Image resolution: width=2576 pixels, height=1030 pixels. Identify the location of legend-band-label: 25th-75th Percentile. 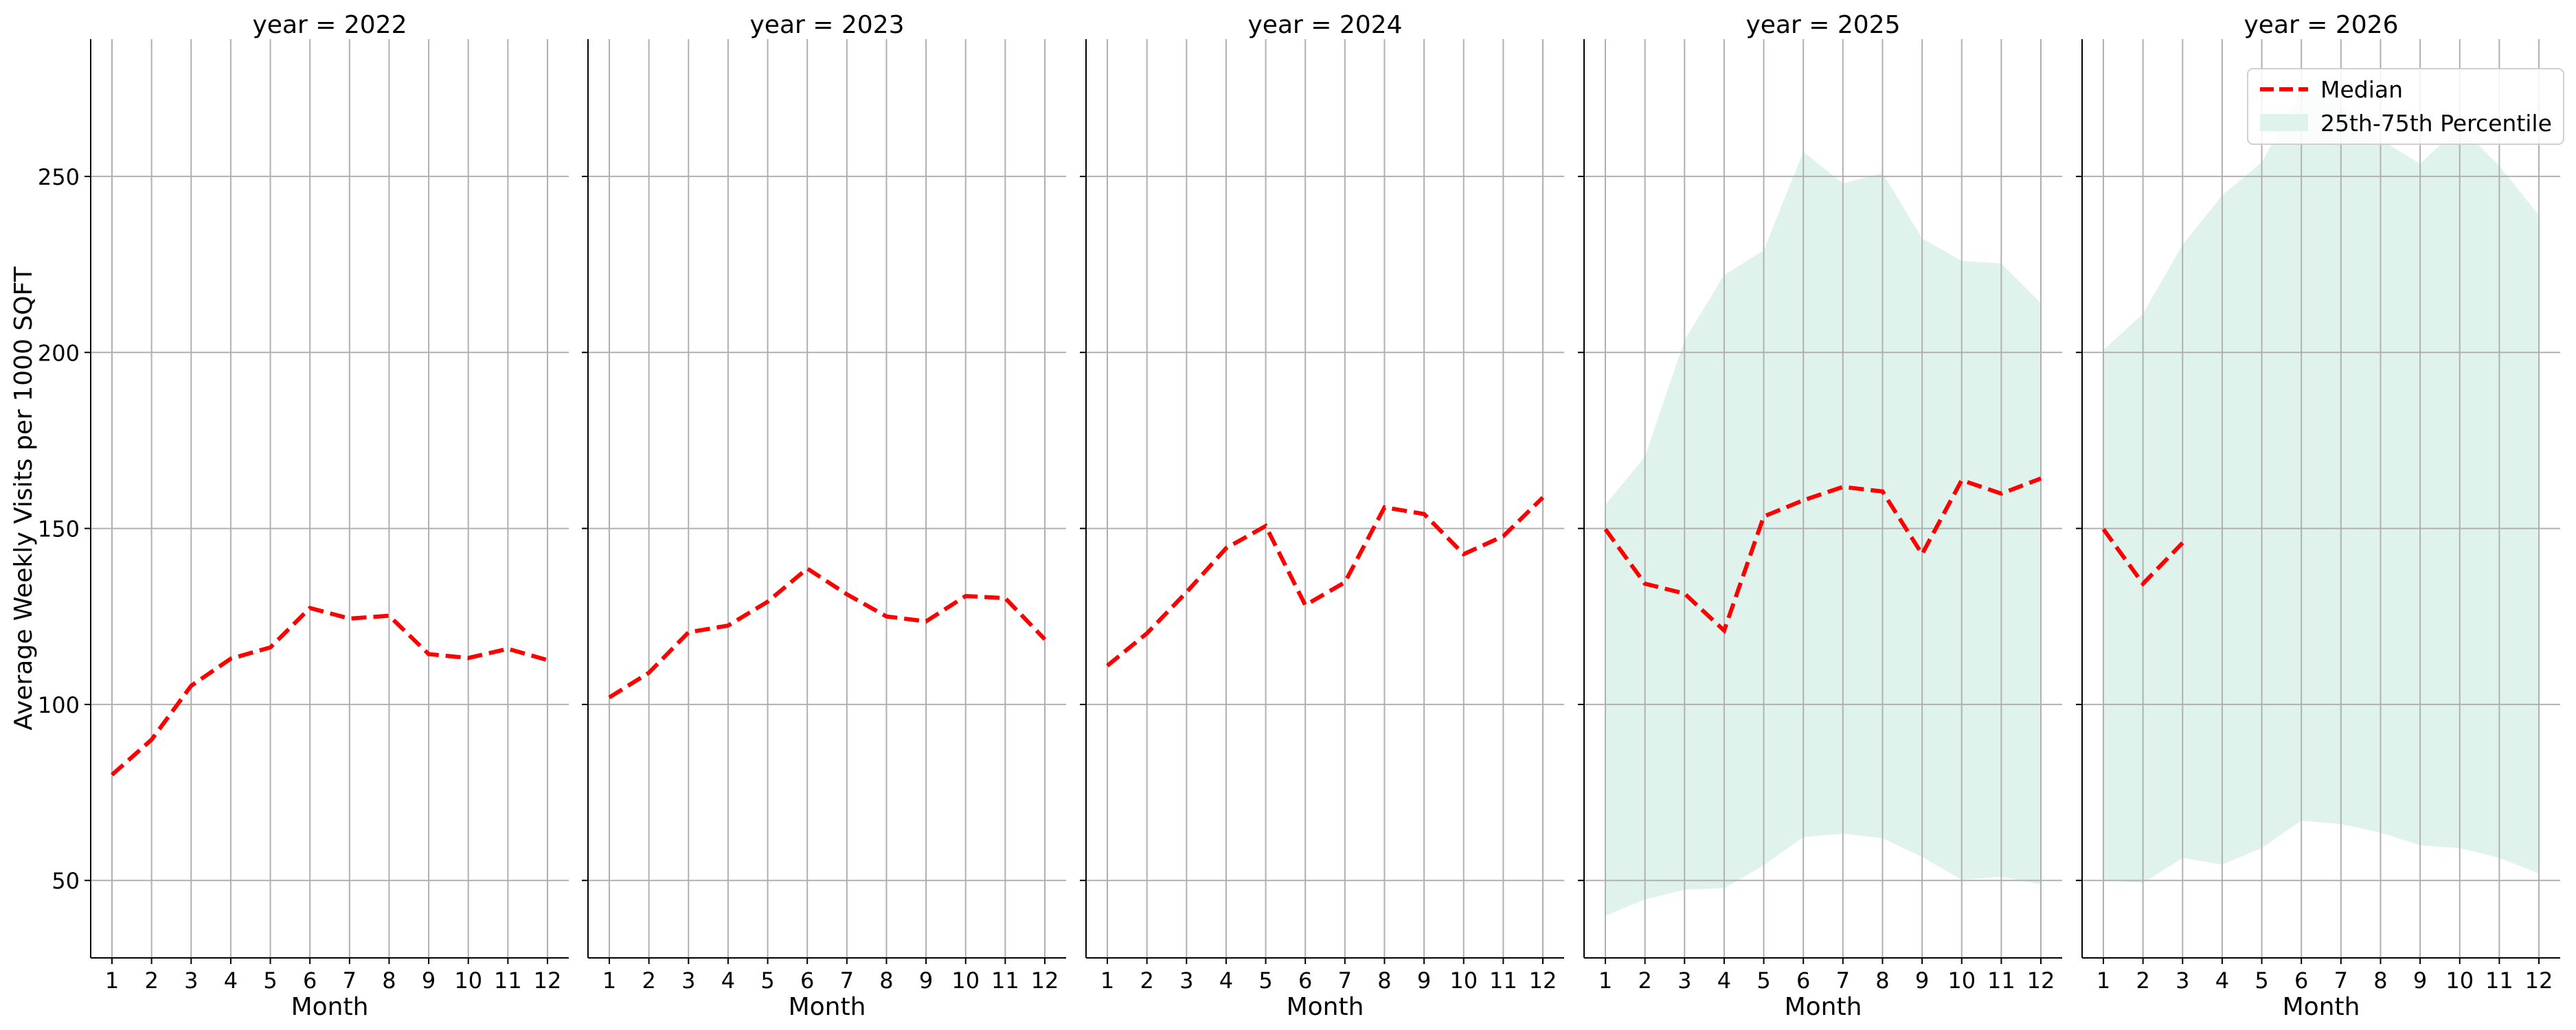
(2436, 123).